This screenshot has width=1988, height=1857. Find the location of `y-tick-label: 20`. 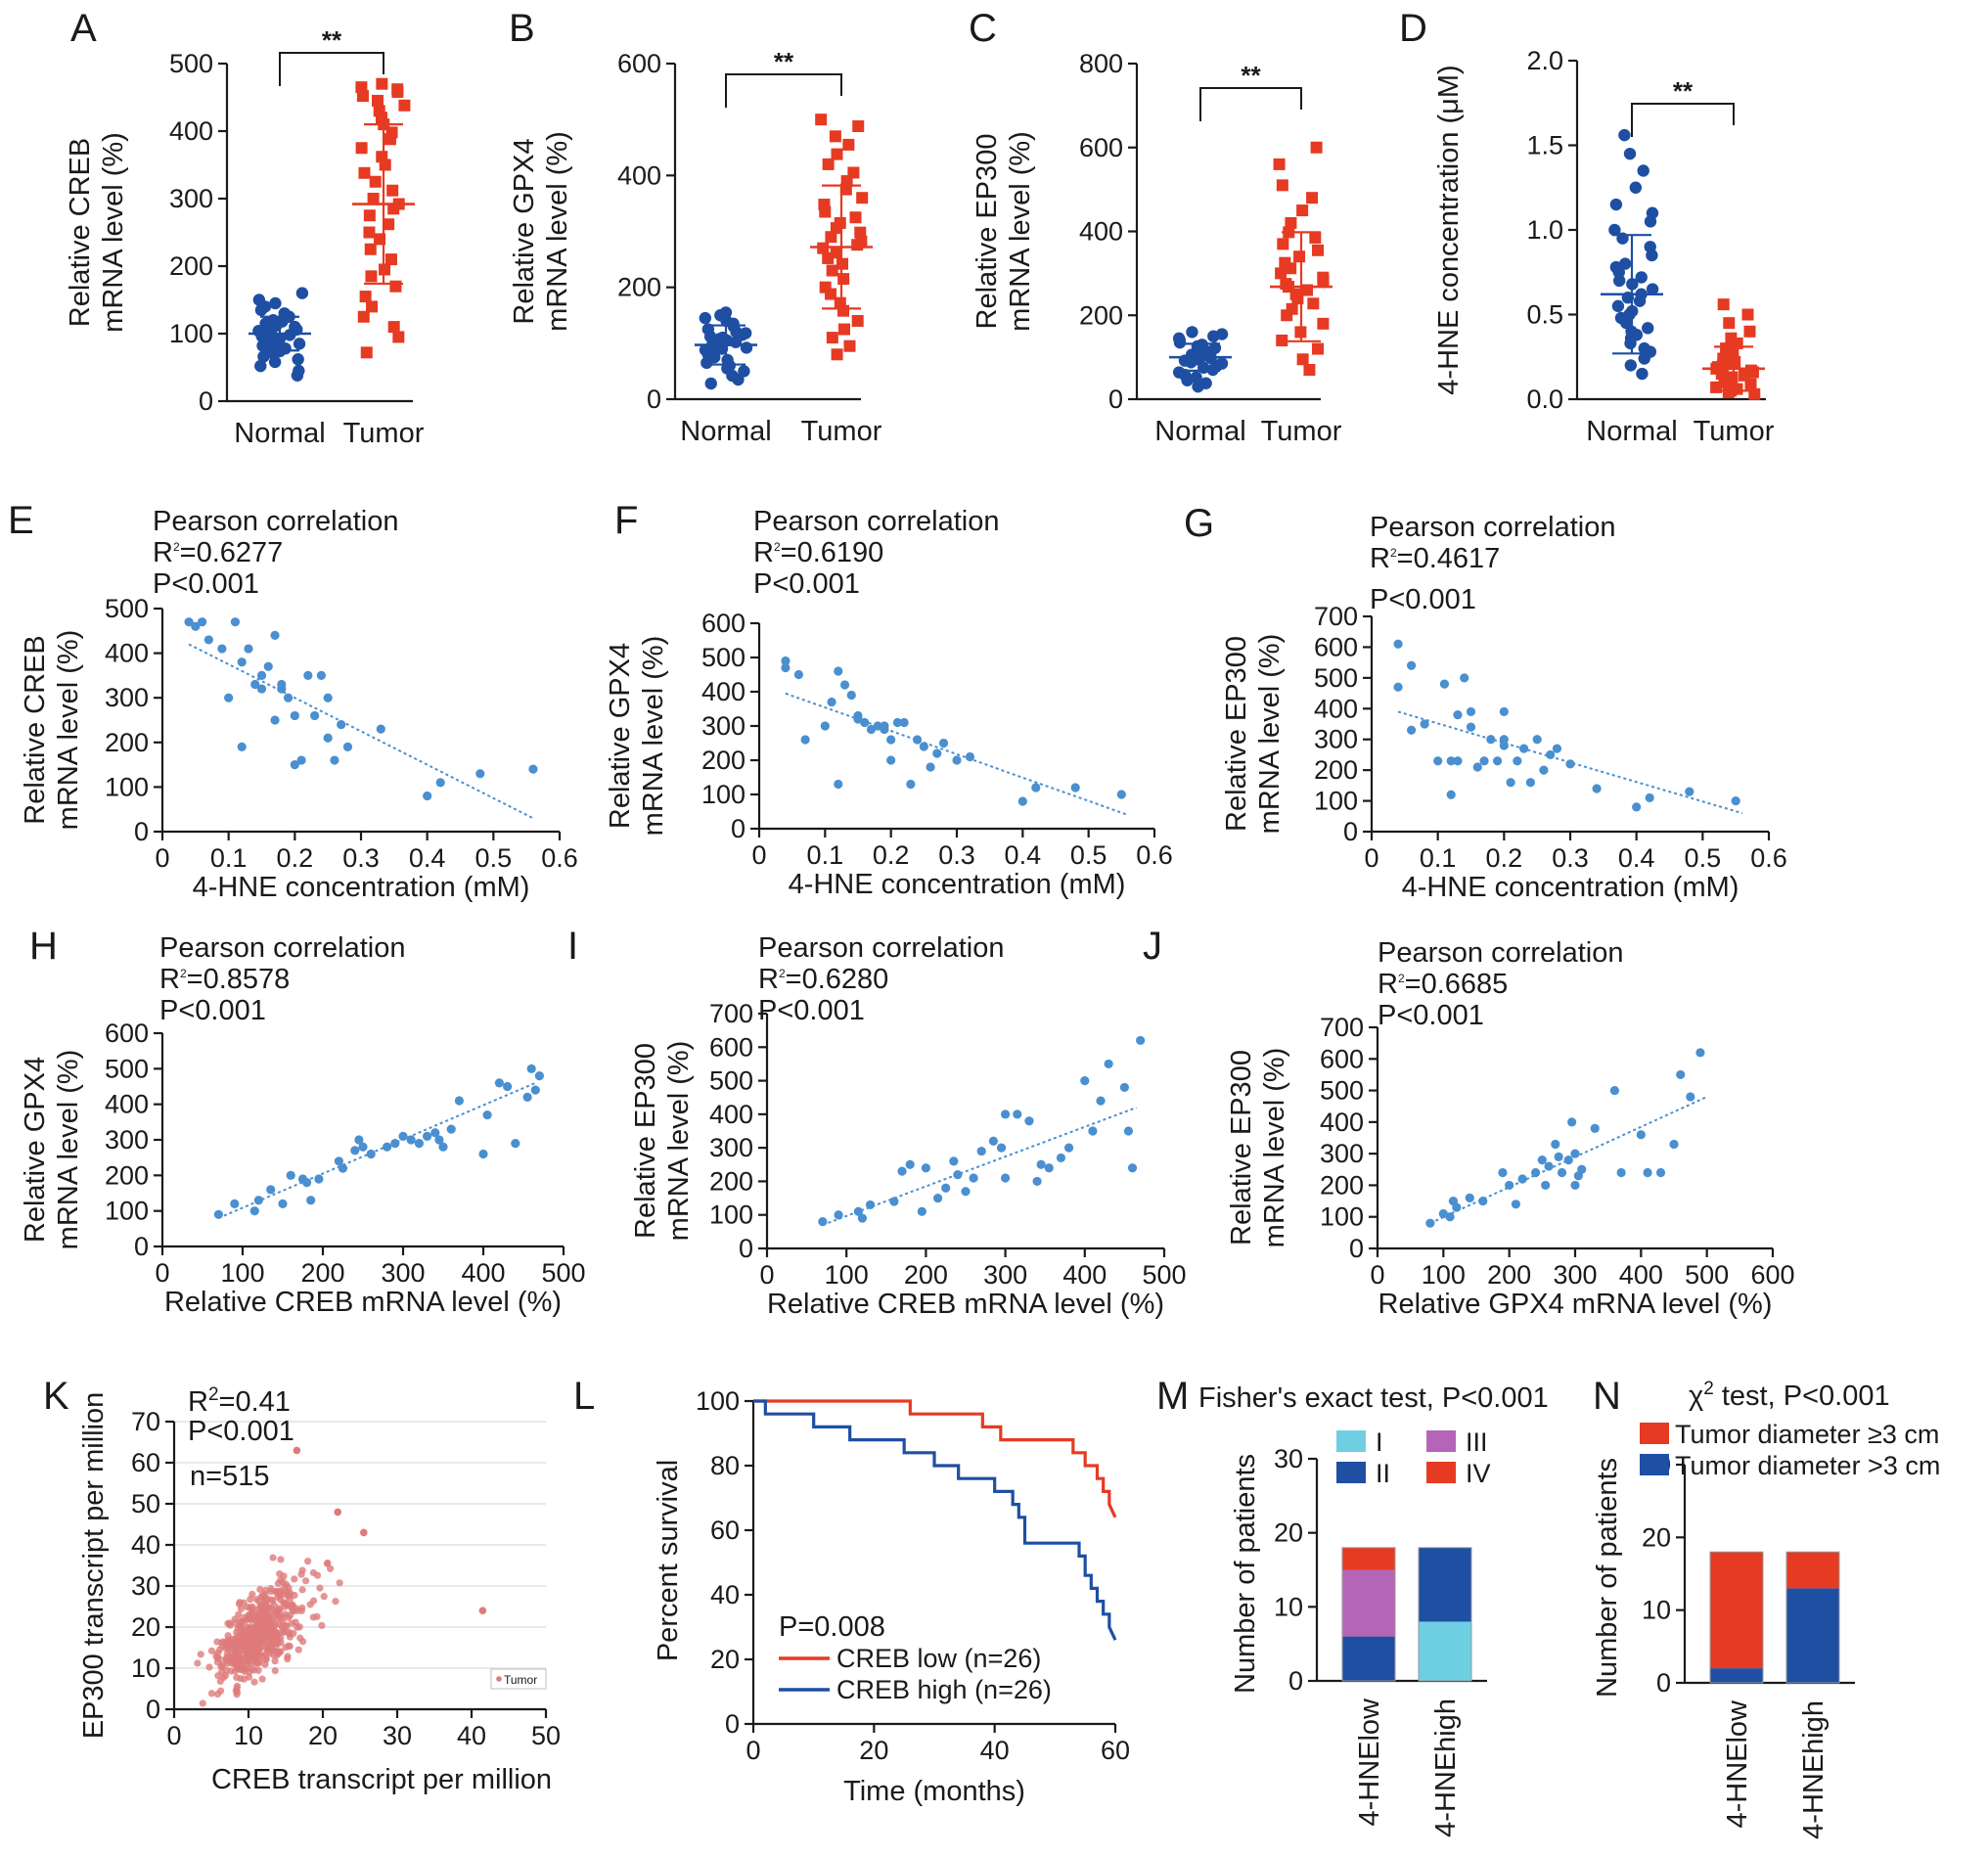

y-tick-label: 20 is located at coordinates (1657, 1537).